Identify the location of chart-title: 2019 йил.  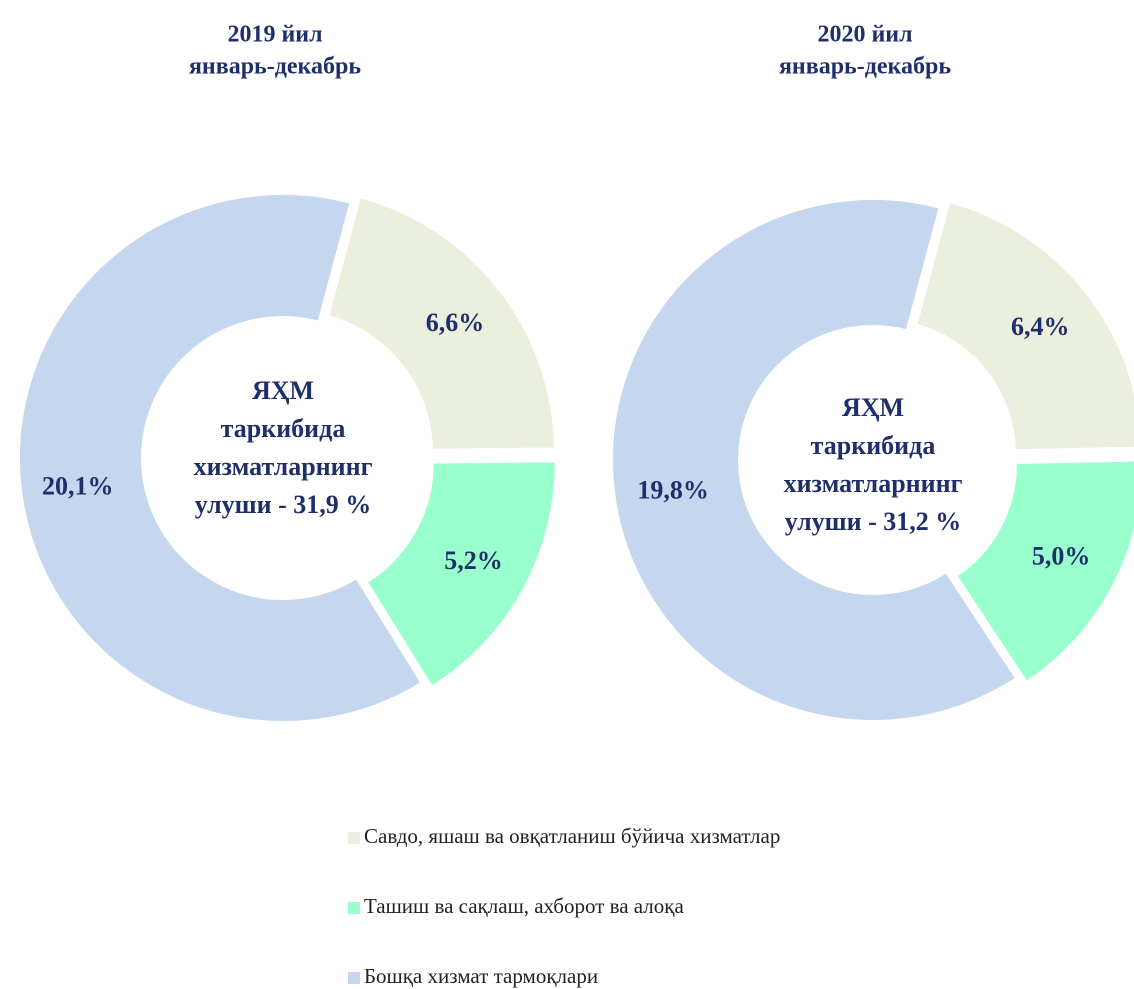
(274, 35).